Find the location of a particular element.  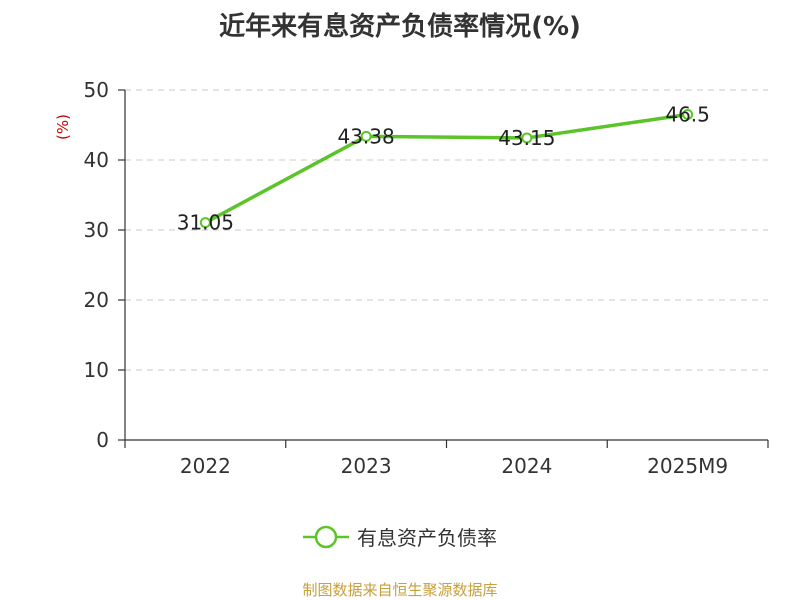

series-line is located at coordinates (446, 168).